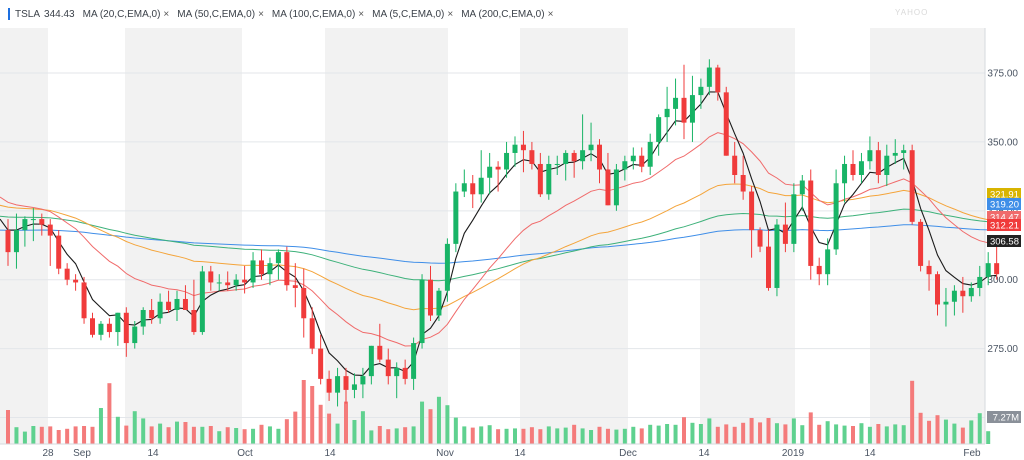 The height and width of the screenshot is (460, 1024). I want to click on remove-ma-20-icon: ×, so click(166, 14).